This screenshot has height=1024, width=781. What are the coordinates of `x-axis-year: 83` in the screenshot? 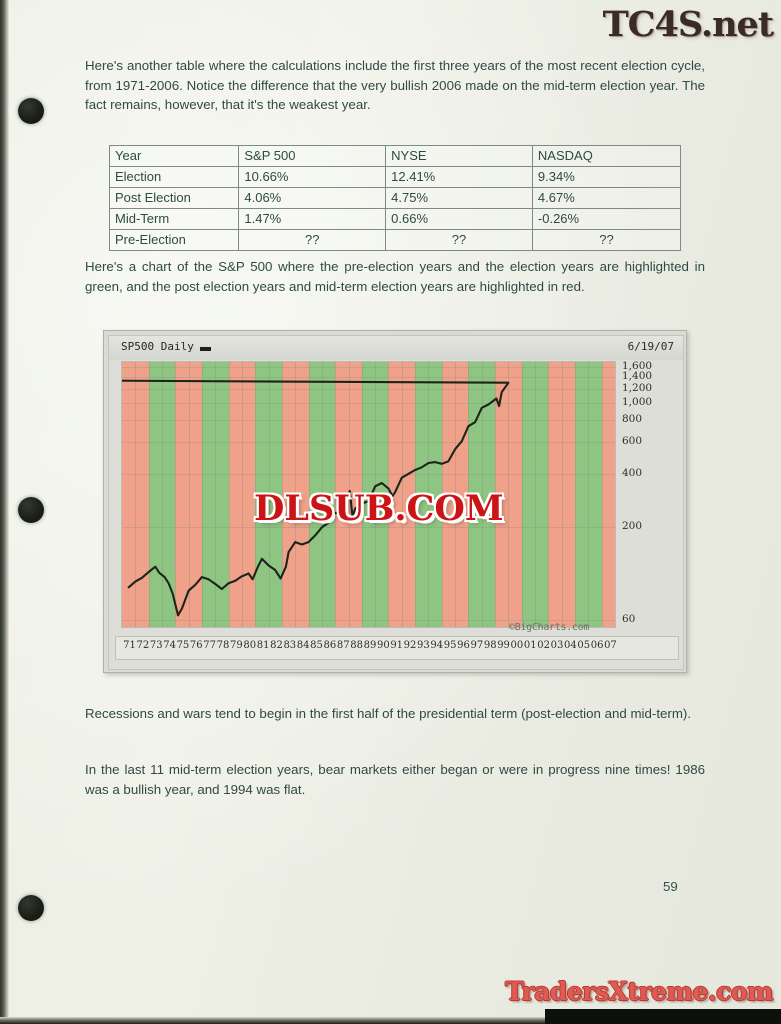 It's located at (290, 645).